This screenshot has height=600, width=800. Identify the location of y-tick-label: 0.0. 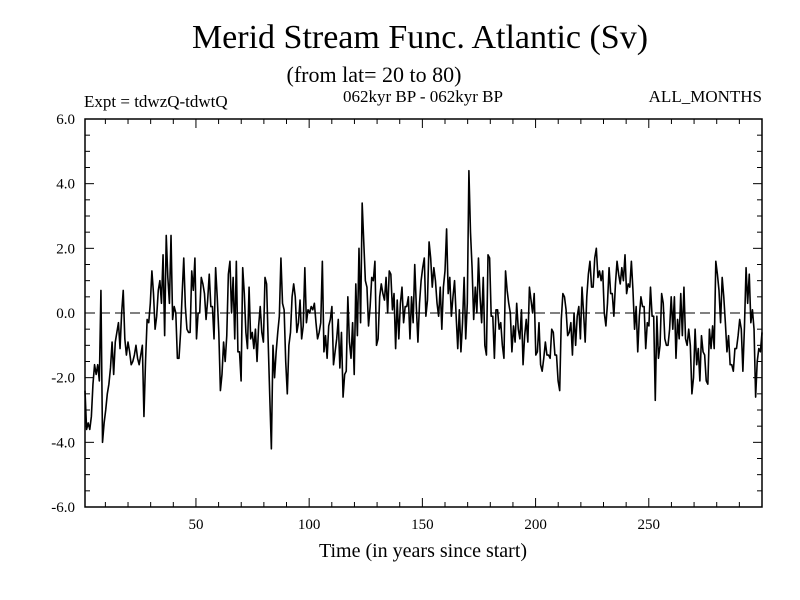
(65, 314).